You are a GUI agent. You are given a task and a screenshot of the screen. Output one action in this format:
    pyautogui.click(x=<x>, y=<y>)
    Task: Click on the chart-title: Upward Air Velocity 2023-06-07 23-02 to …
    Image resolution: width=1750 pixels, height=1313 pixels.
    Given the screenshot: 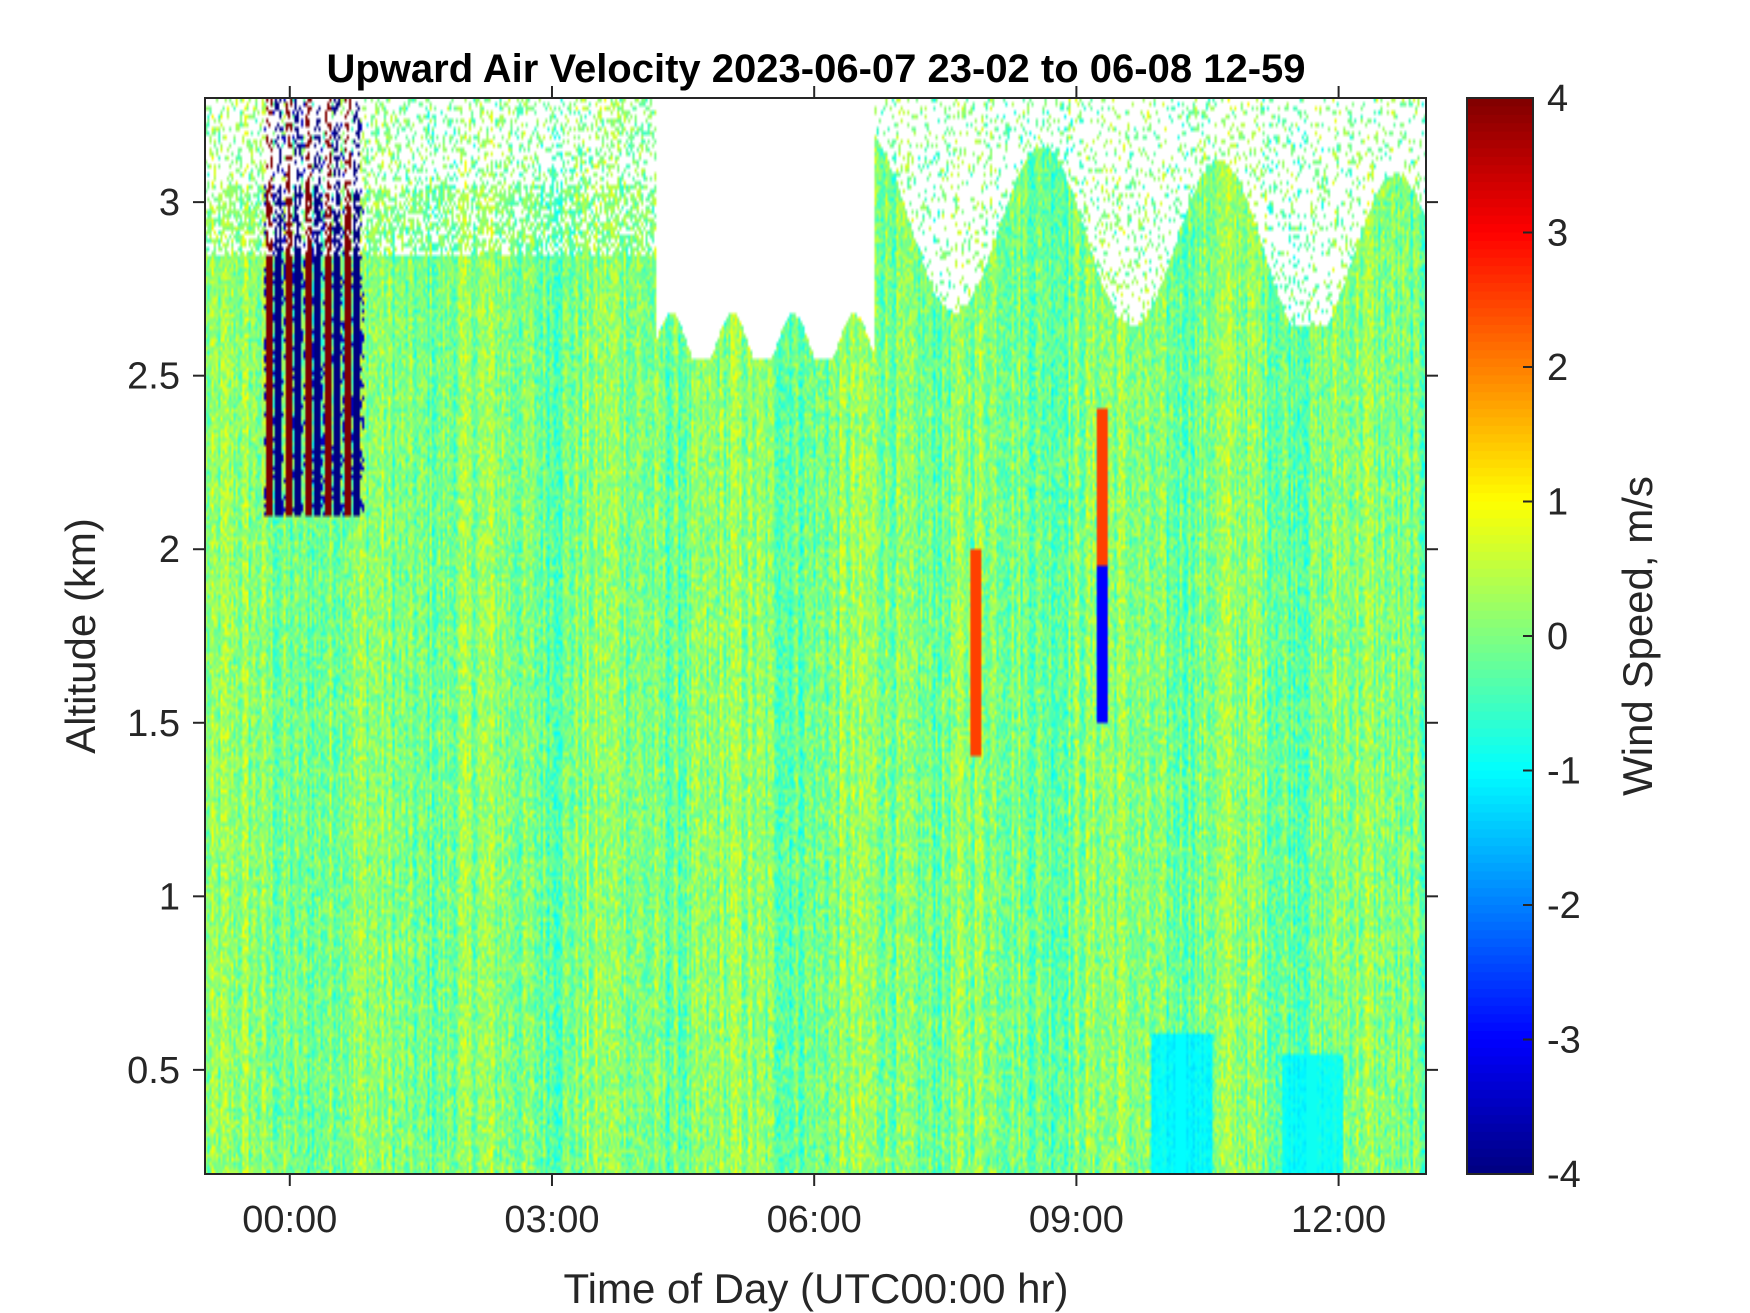 What is the action you would take?
    pyautogui.click(x=815, y=69)
    